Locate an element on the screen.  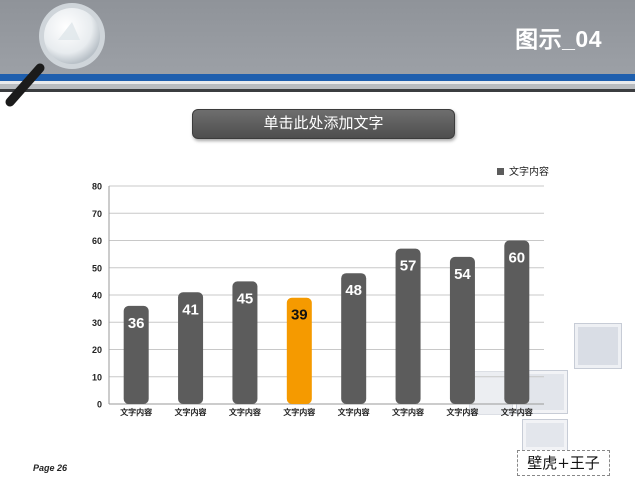
data-label: 60 is located at coordinates (516, 258).